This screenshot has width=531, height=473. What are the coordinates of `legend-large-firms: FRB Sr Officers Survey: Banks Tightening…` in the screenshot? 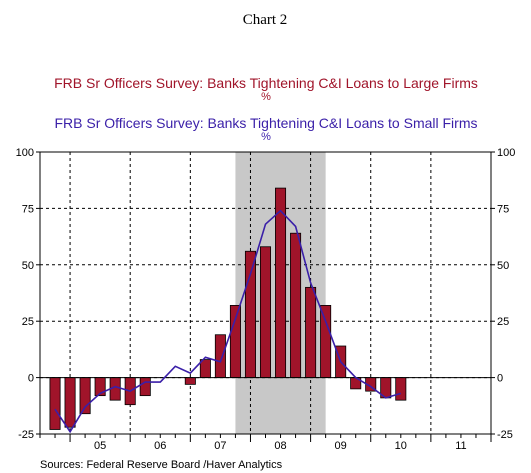 It's located at (266, 83).